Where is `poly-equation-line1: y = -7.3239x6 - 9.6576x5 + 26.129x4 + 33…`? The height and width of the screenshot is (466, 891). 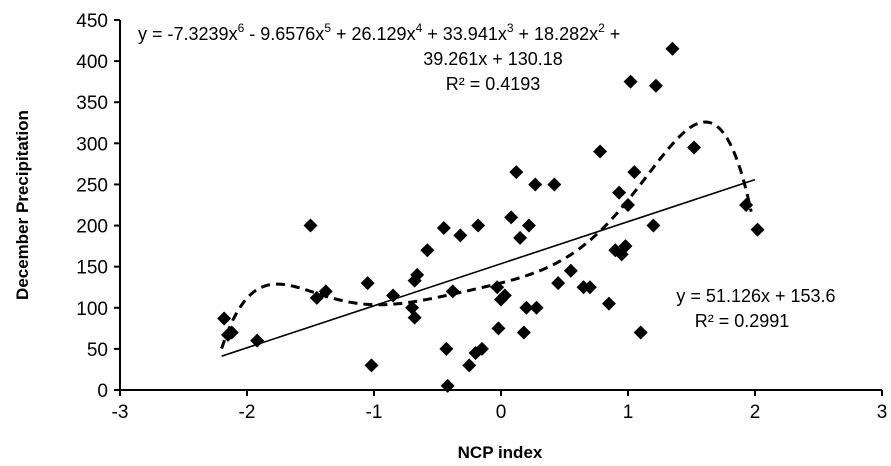
poly-equation-line1: y = -7.3239x6 - 9.6576x5 + 26.129x4 + 33… is located at coordinates (379, 32).